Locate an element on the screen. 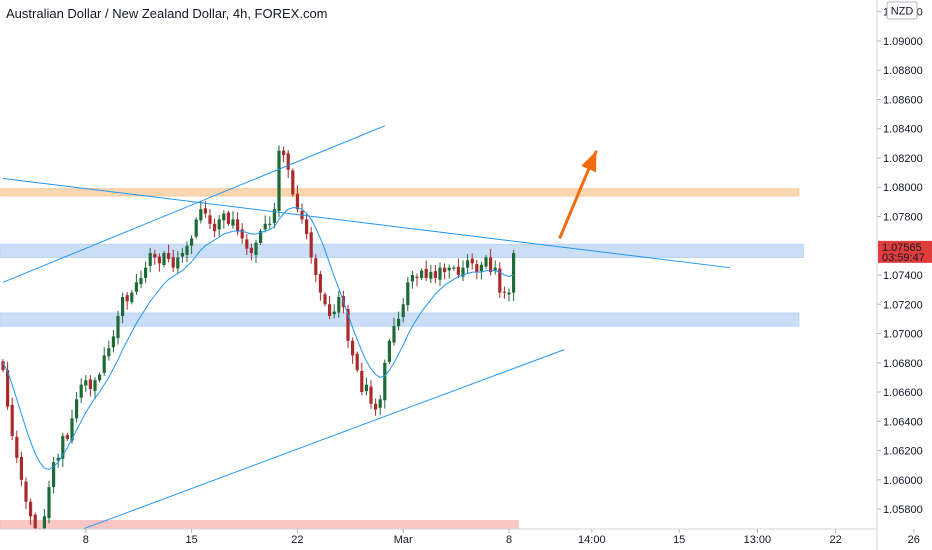 The height and width of the screenshot is (550, 932). currency-label: NZD is located at coordinates (902, 12).